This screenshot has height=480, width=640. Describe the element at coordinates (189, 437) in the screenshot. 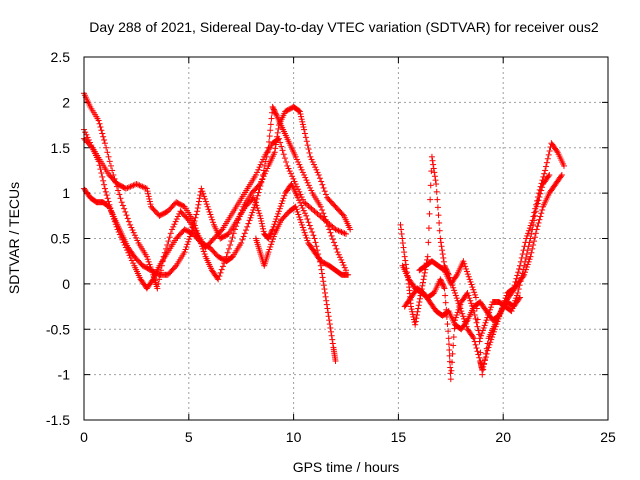

I see `x-tick-label: 5` at that location.